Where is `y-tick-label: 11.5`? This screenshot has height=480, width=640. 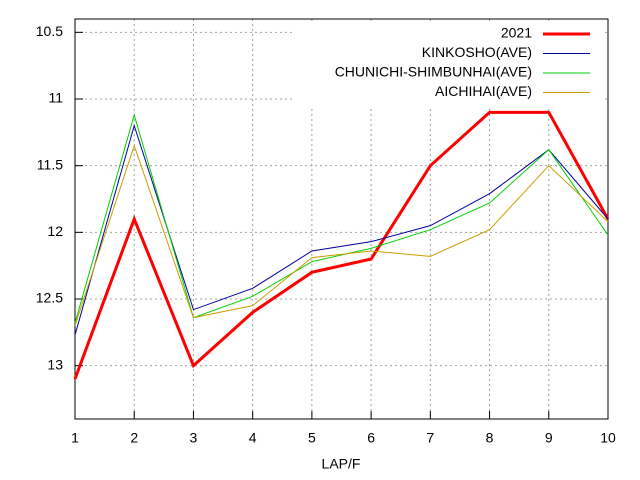
y-tick-label: 11.5 is located at coordinates (50, 164).